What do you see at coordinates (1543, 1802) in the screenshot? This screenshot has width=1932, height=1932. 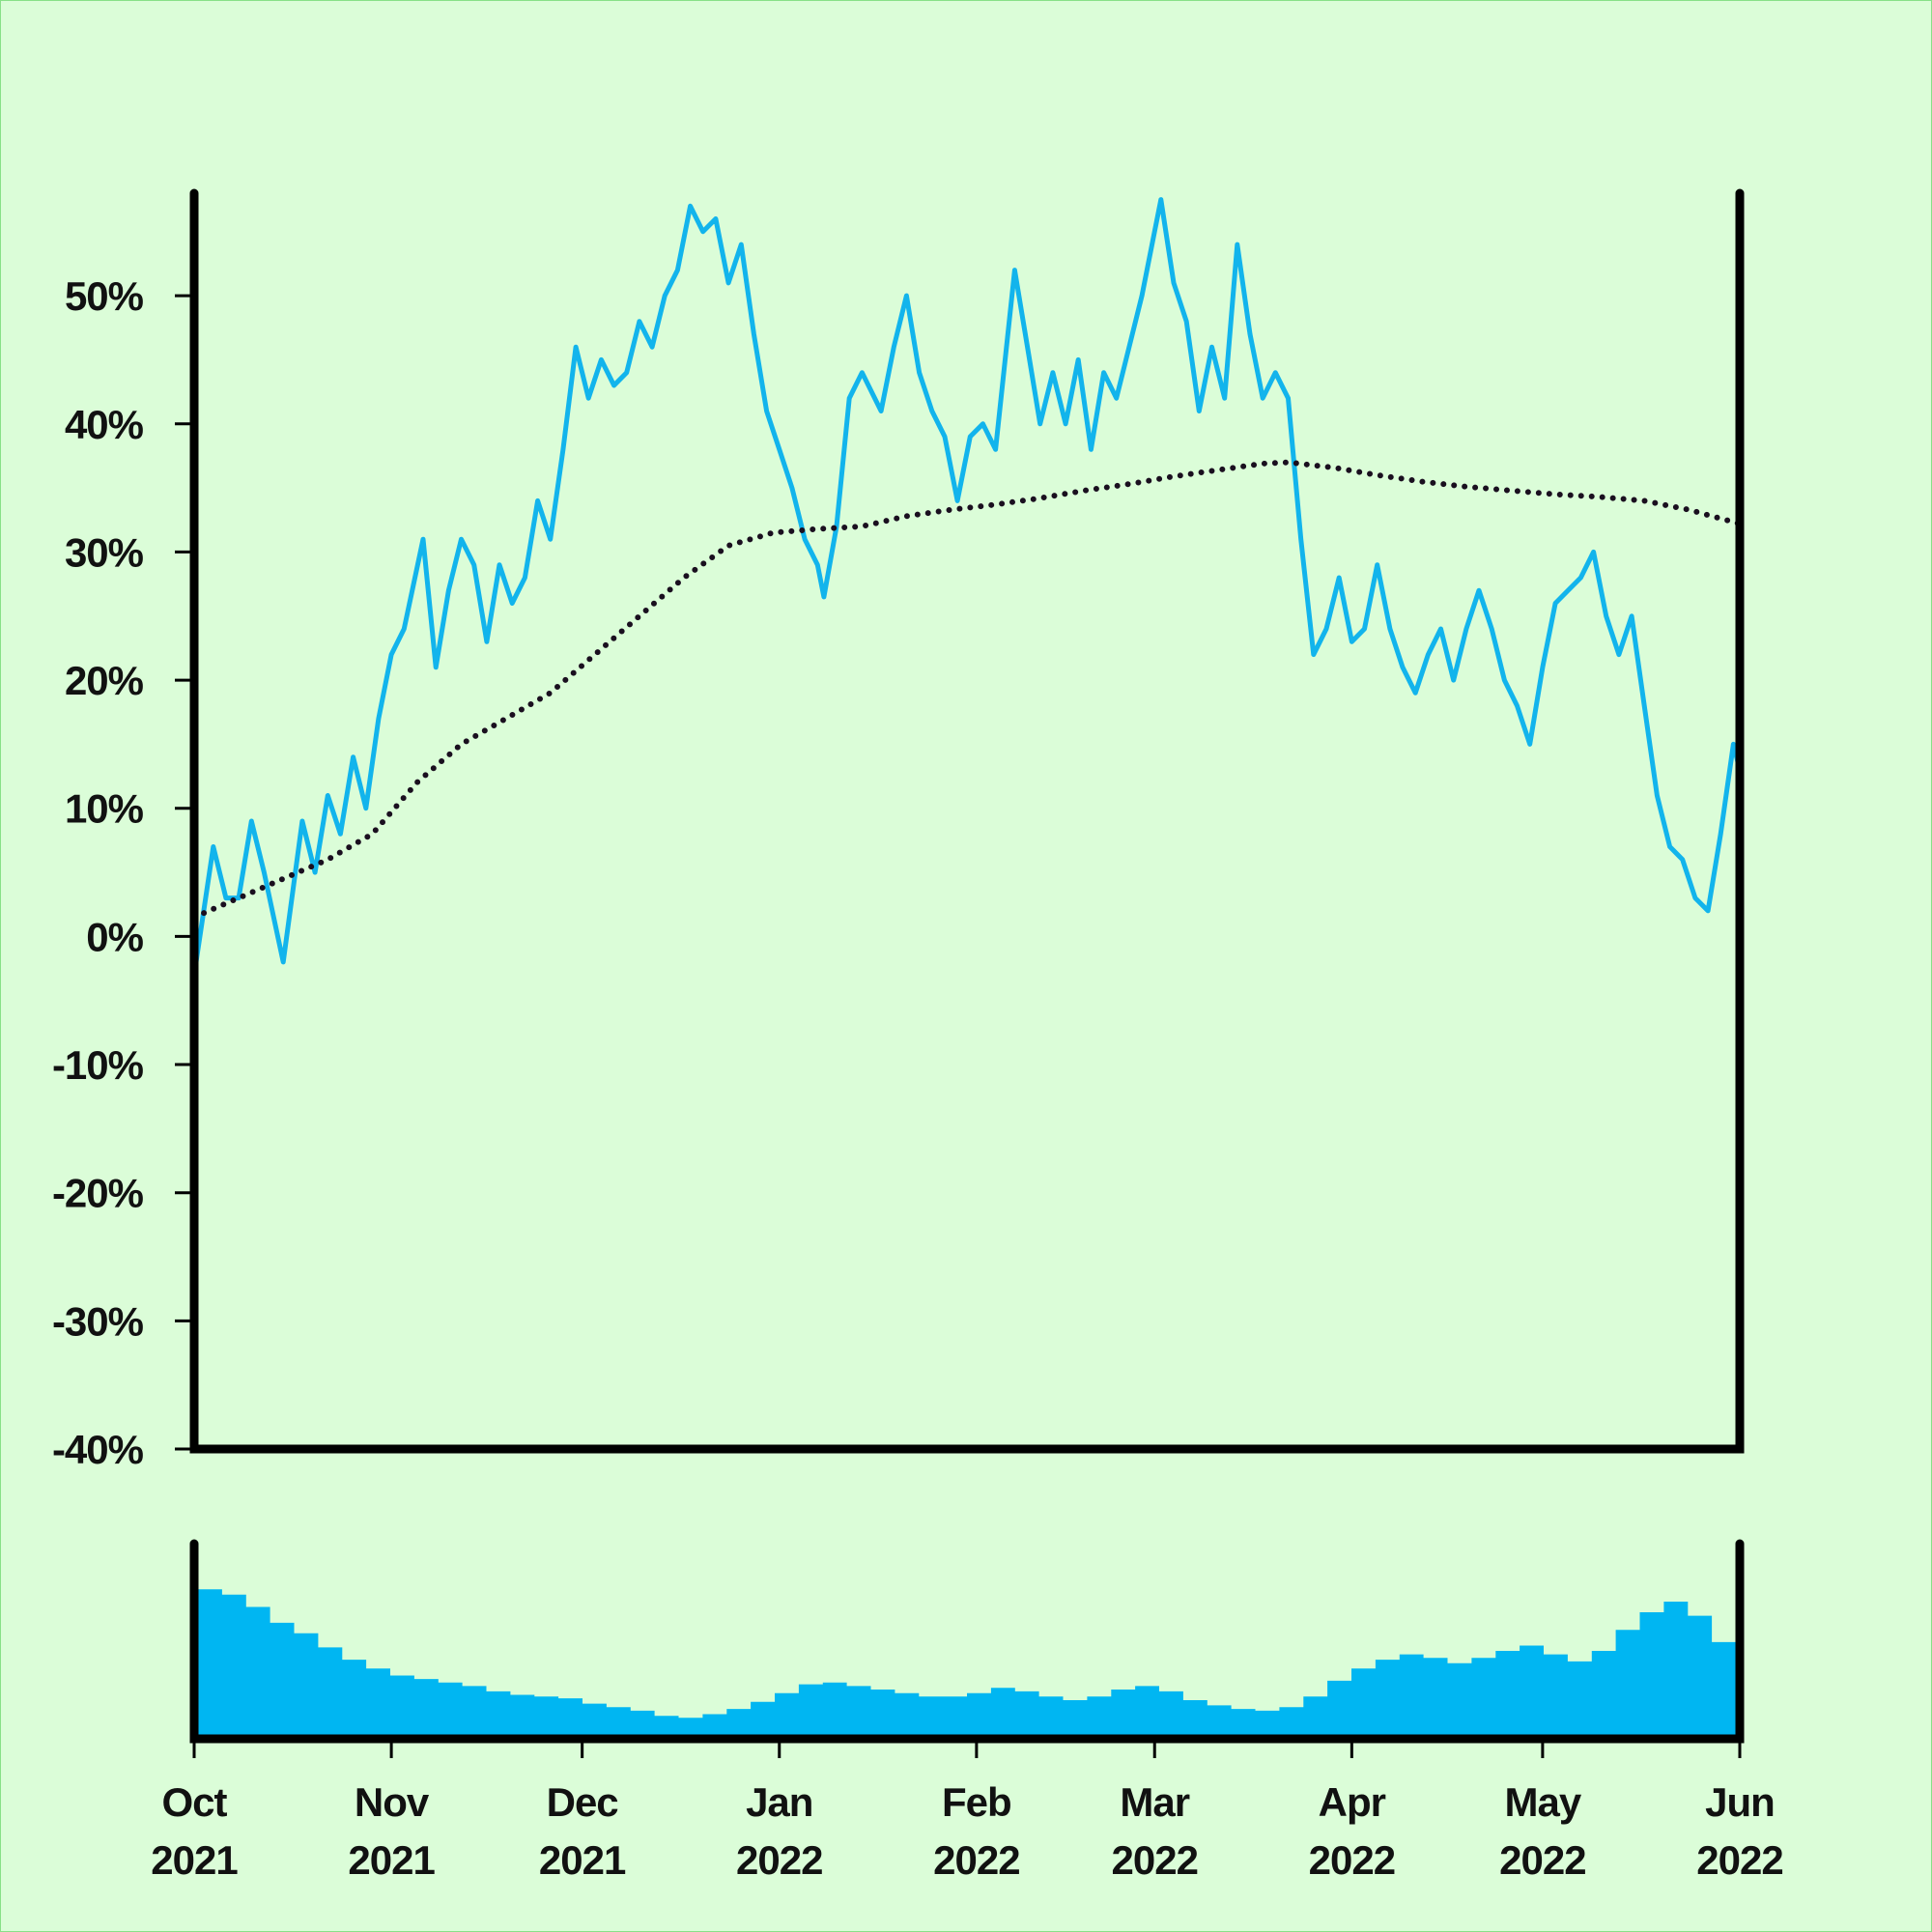 I see `x-tick-month-label: May` at bounding box center [1543, 1802].